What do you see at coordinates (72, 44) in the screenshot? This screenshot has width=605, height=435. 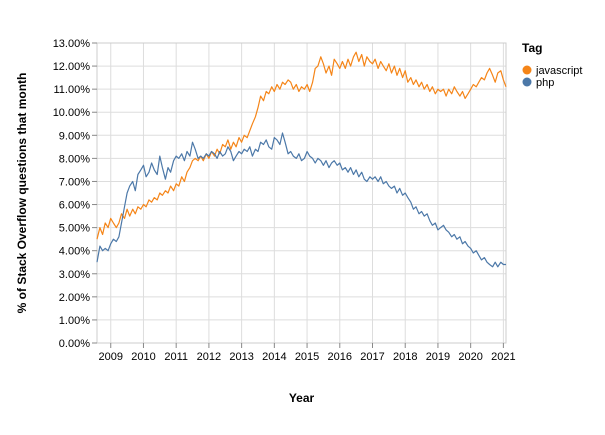 I see `y-tick-label: 13.00%` at bounding box center [72, 44].